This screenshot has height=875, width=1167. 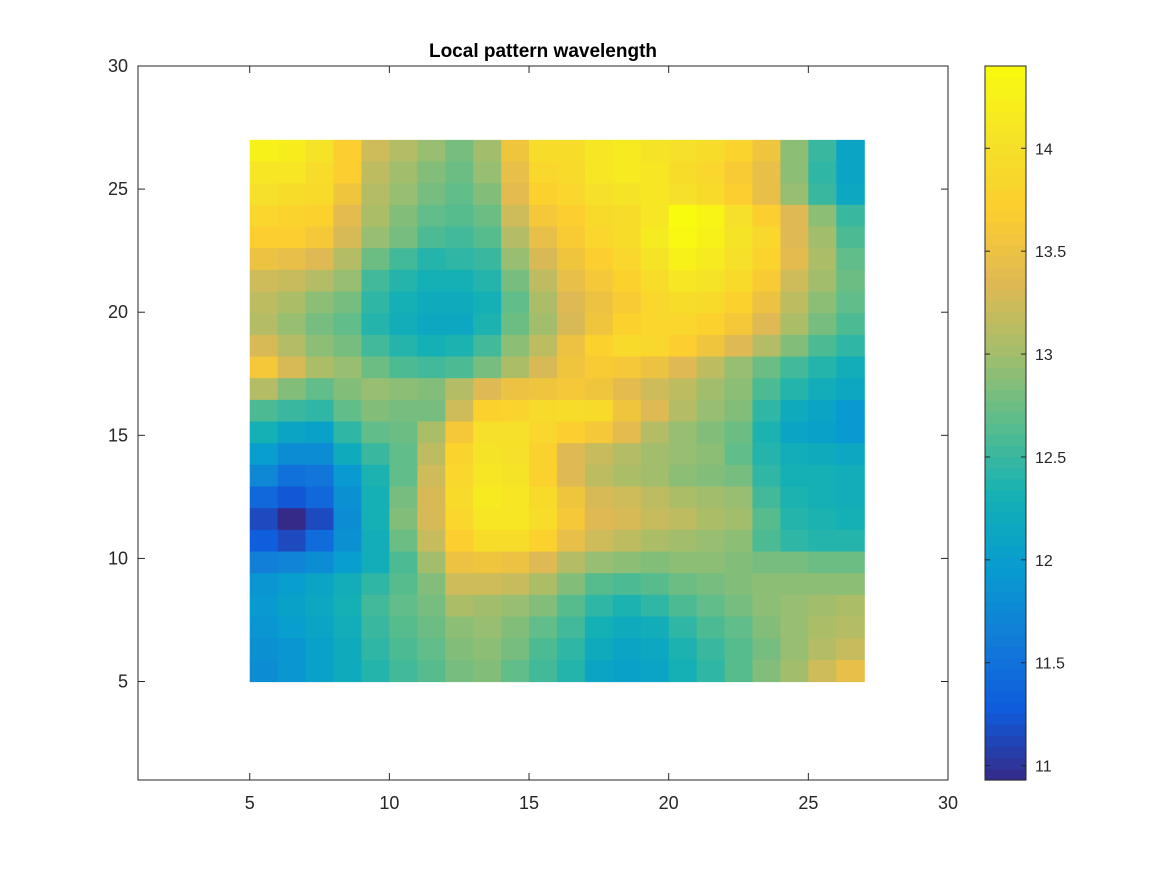 I want to click on y-tick-label: 20, so click(x=118, y=312).